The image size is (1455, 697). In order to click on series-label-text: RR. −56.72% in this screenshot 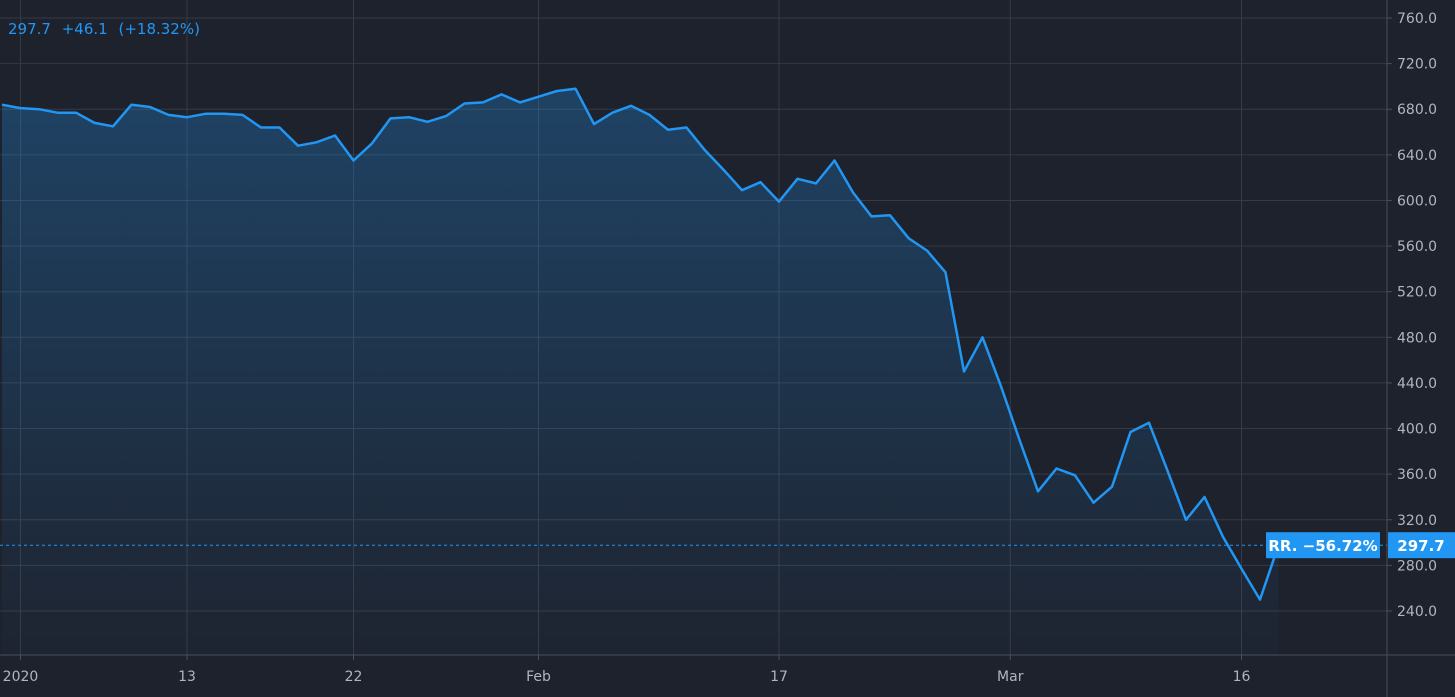, I will do `click(1322, 546)`.